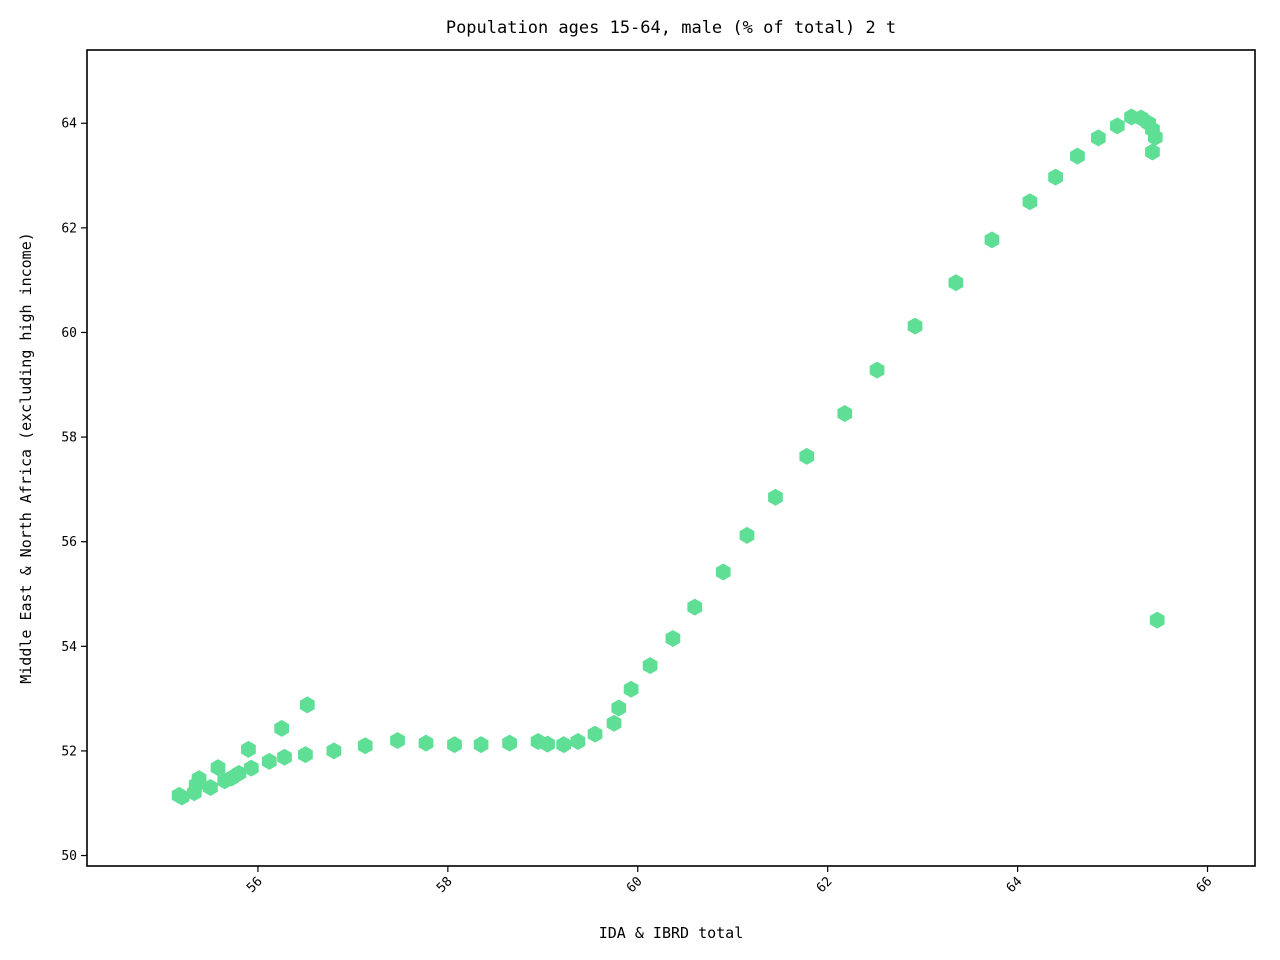 The width and height of the screenshot is (1280, 960). Describe the element at coordinates (1205, 885) in the screenshot. I see `x-tick-label: 66` at that location.